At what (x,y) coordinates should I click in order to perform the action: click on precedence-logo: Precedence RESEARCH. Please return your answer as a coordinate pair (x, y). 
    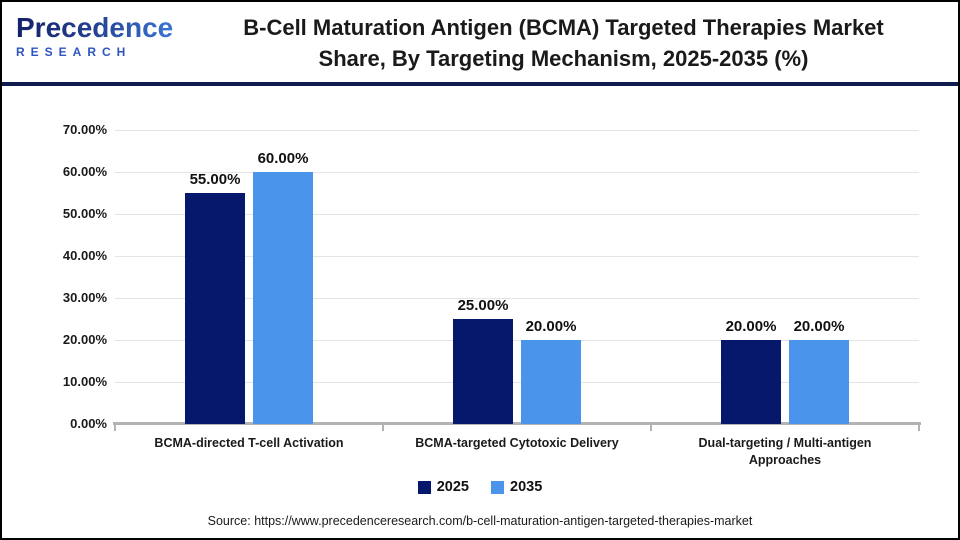
    Looking at the image, I should click on (101, 42).